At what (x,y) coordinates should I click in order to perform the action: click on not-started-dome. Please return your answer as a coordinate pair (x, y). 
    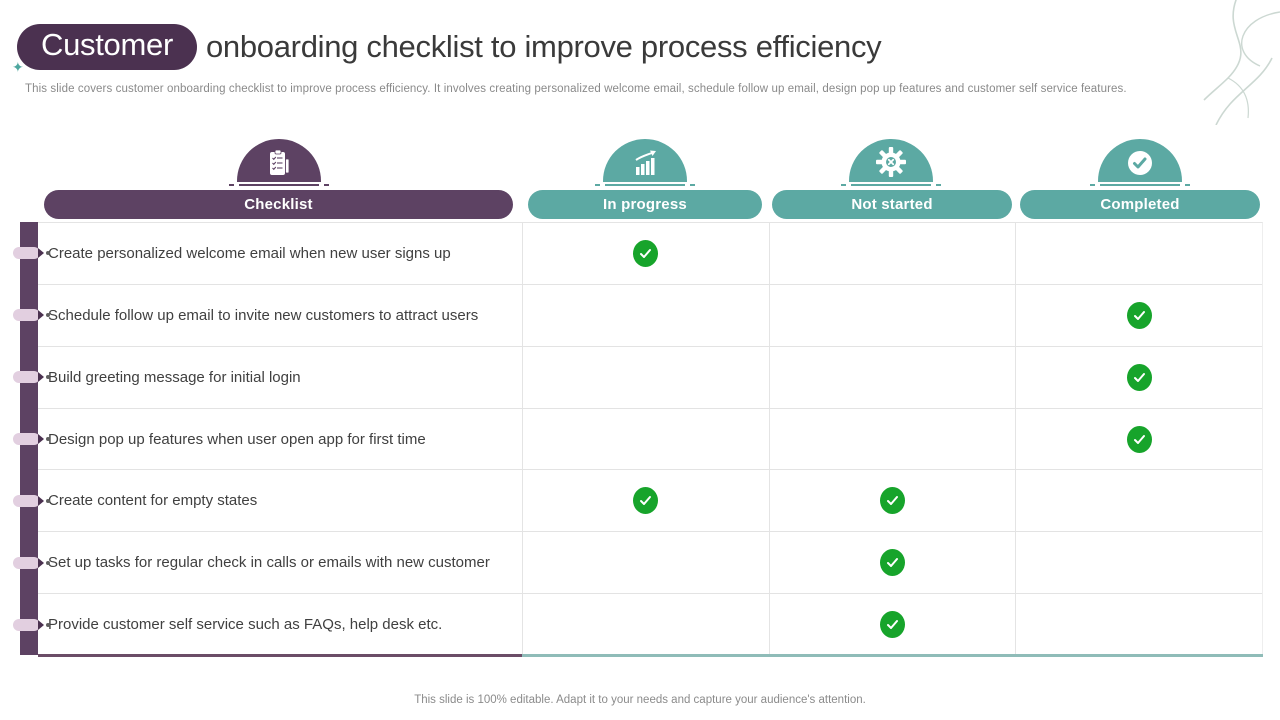
    Looking at the image, I should click on (891, 160).